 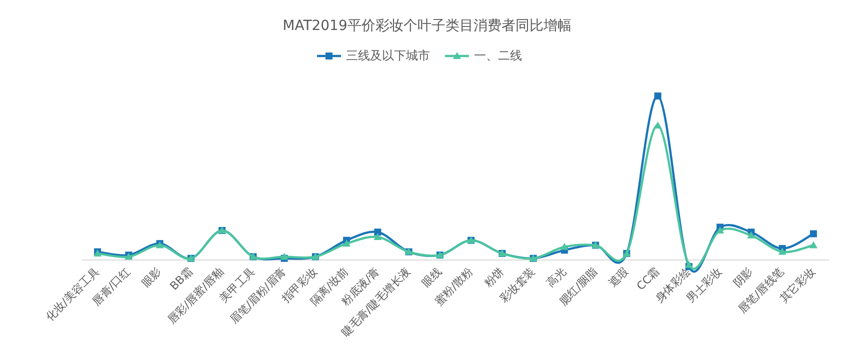 What do you see at coordinates (648, 279) in the screenshot?
I see `x-tick-label: CC霜` at bounding box center [648, 279].